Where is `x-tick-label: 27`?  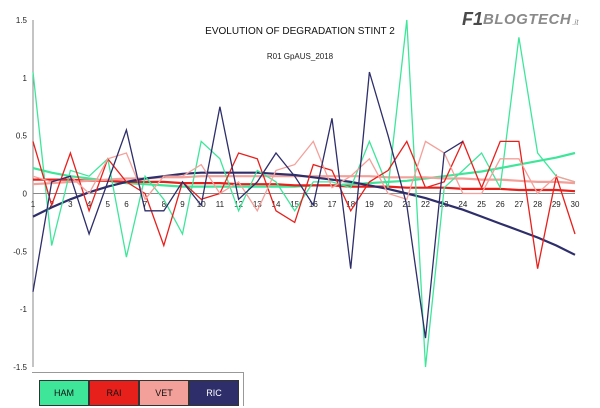
x-tick-label: 27 is located at coordinates (518, 204).